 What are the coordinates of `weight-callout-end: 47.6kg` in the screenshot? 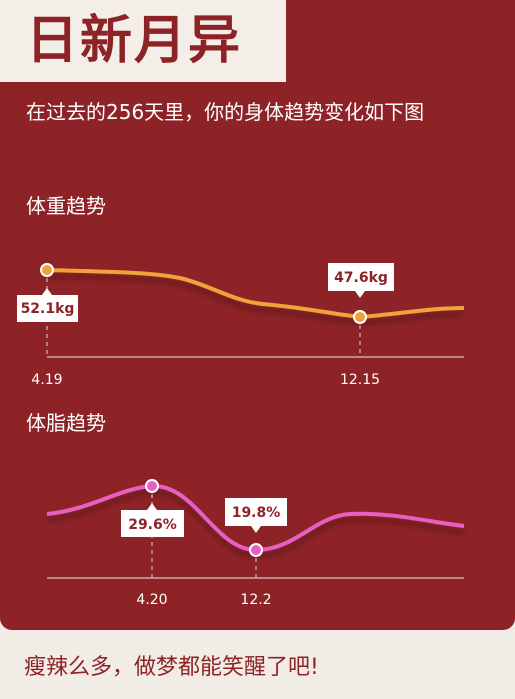 It's located at (361, 280).